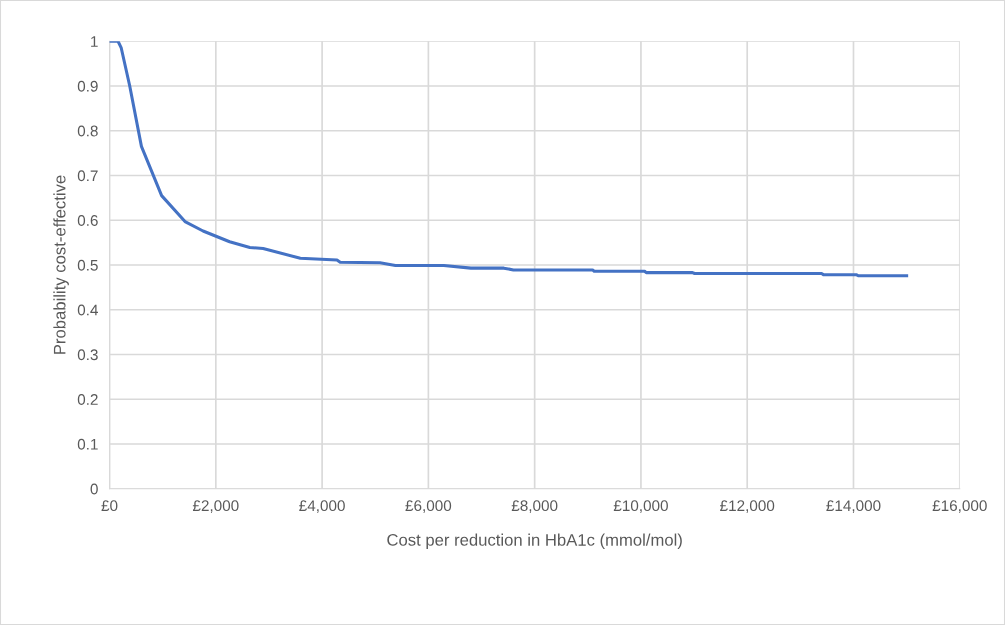  I want to click on y-tick-label: 0.9, so click(87, 86).